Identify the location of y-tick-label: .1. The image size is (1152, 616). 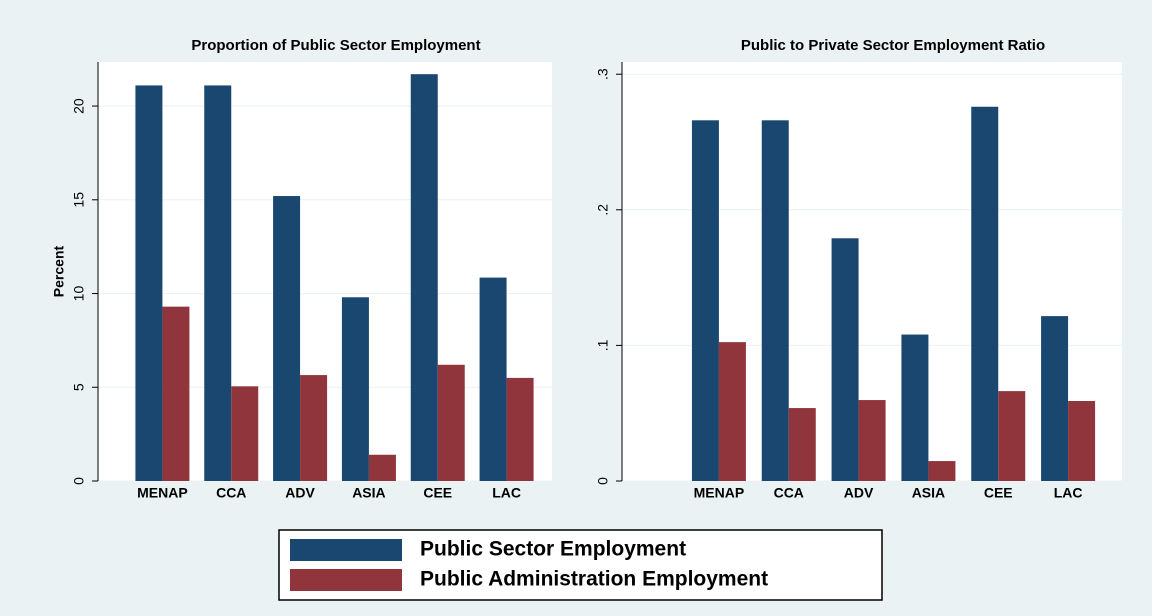
(603, 345).